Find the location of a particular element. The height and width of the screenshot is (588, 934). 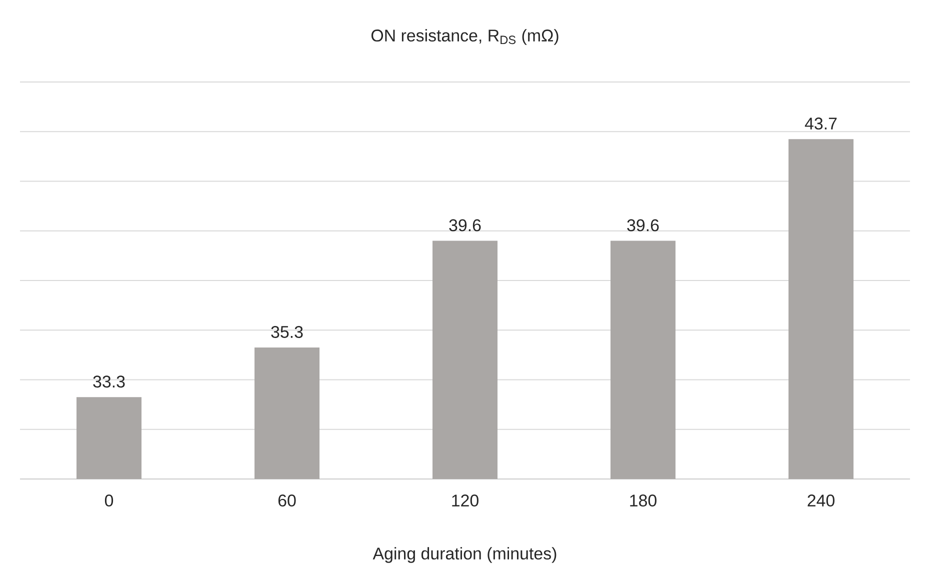

x-axis-title: Aging duration (minutes) is located at coordinates (464, 555).